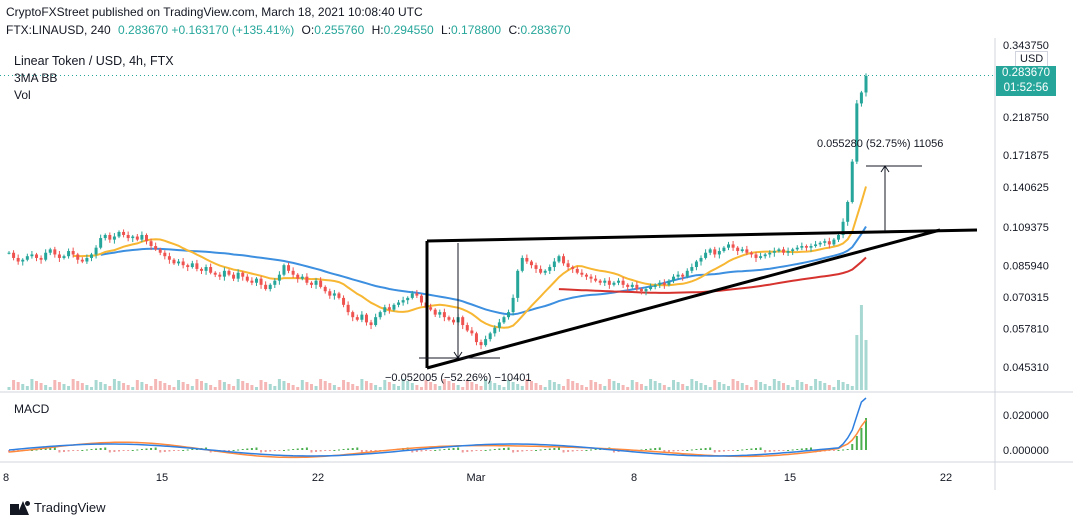 Image resolution: width=1073 pixels, height=528 pixels. What do you see at coordinates (58, 30) in the screenshot?
I see `symbol-label: FTX:LINAUSD, 240` at bounding box center [58, 30].